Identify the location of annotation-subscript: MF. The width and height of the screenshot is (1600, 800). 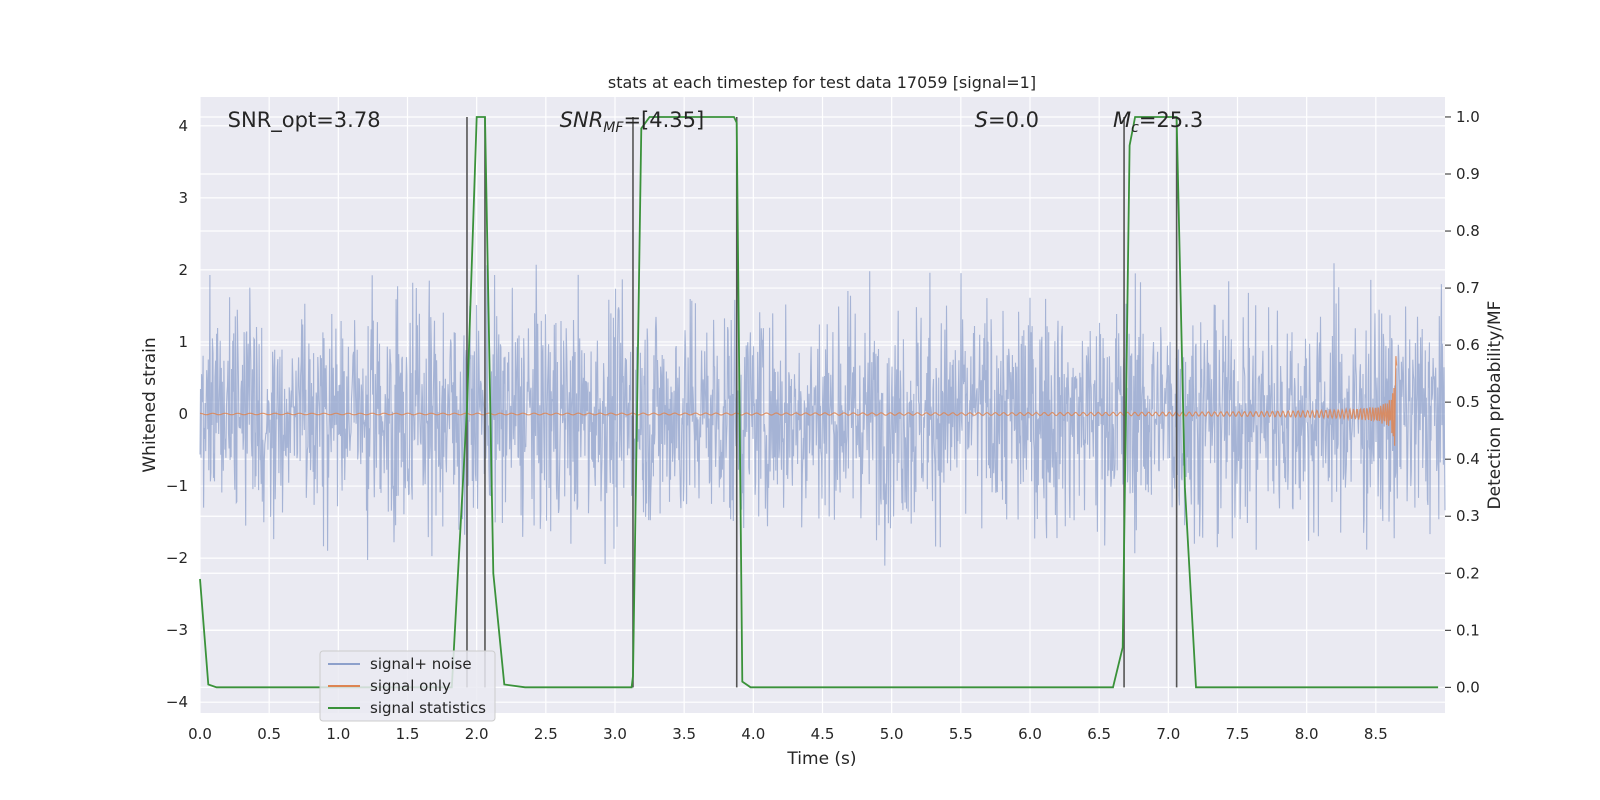
(613, 128).